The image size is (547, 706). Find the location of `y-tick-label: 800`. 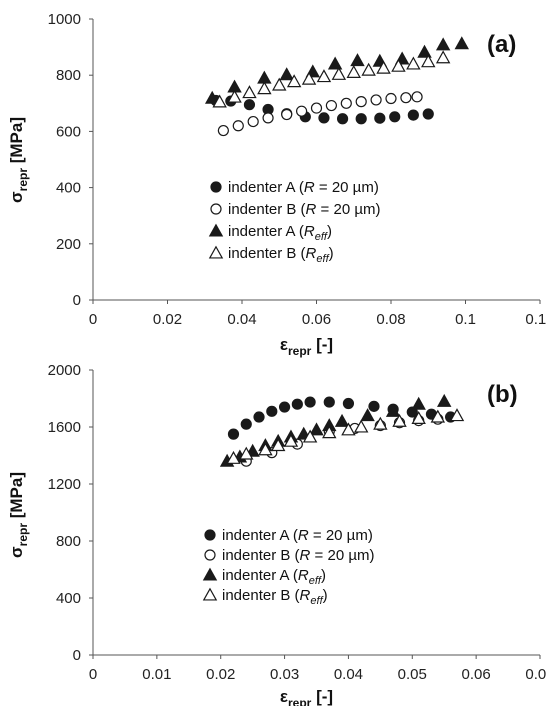

y-tick-label: 800 is located at coordinates (68, 75).